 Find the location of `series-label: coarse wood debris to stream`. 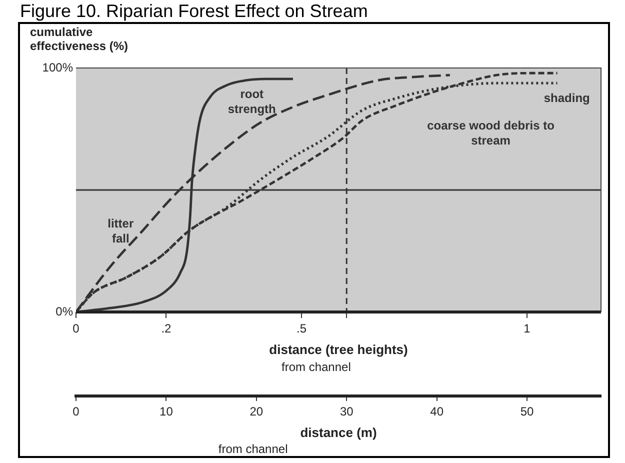

series-label: coarse wood debris to stream is located at coordinates (490, 133).